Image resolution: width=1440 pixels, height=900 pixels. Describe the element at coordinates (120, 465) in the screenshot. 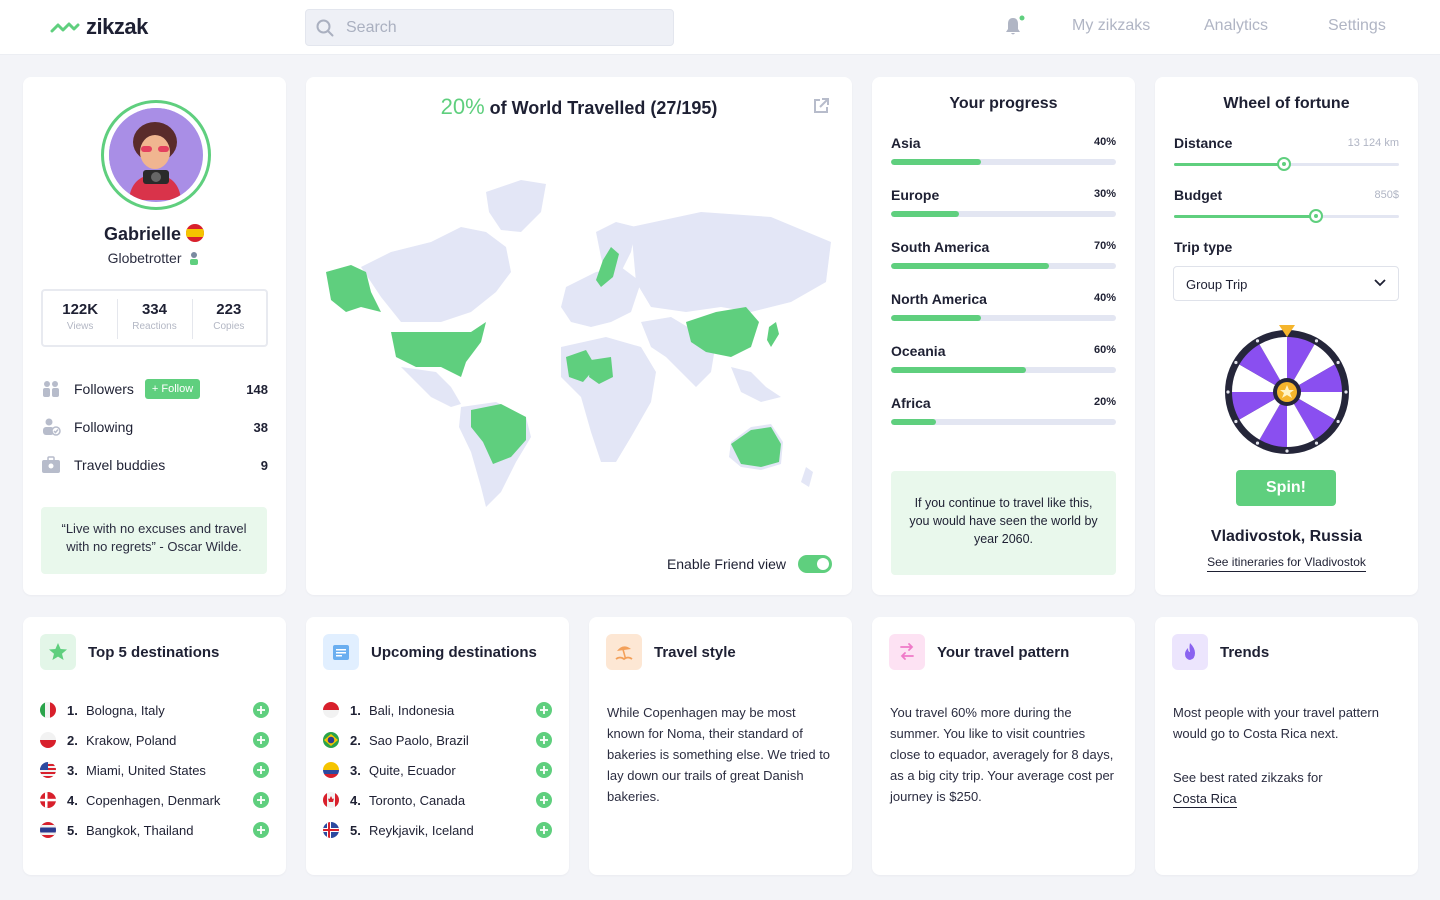

I see `buddies-label: Travel buddies` at that location.